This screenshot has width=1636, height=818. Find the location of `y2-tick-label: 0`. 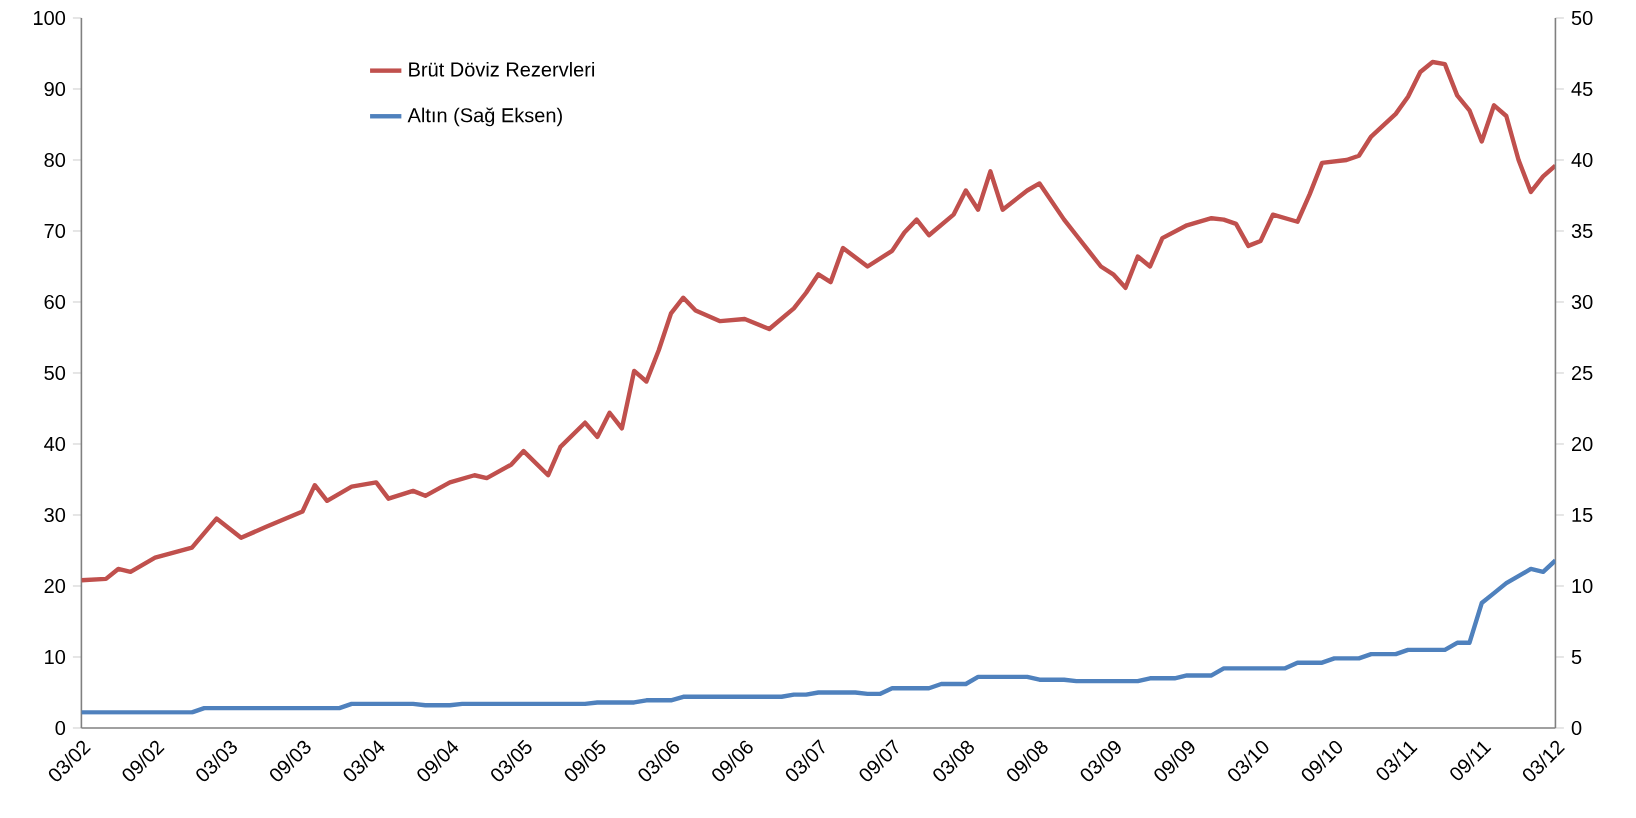

y2-tick-label: 0 is located at coordinates (1576, 728).